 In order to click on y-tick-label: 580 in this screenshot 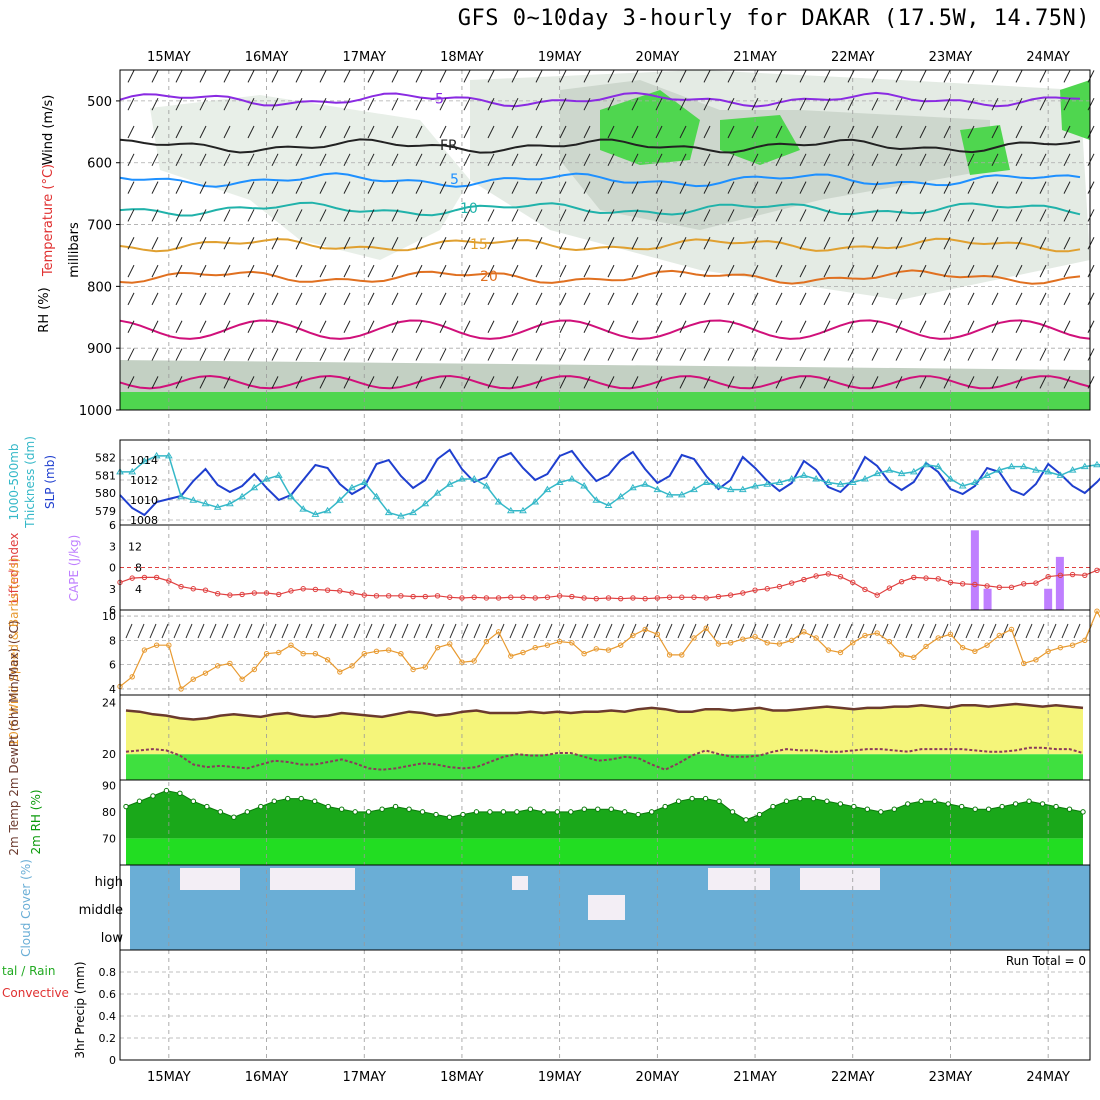, I will do `click(105, 493)`.